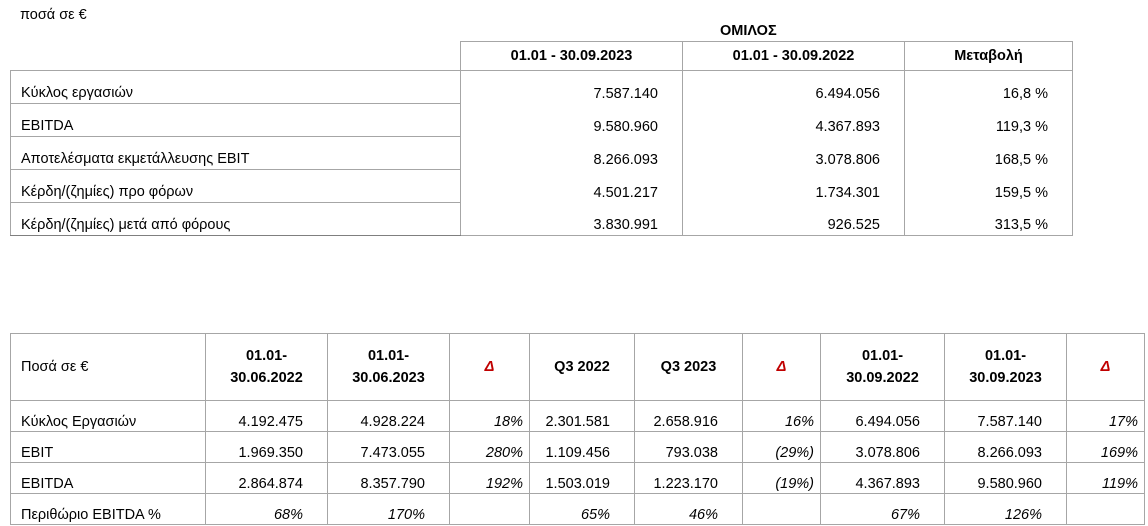 Image resolution: width=1148 pixels, height=526 pixels. I want to click on row-label: Περιθώριο EBITDA %, so click(108, 509).